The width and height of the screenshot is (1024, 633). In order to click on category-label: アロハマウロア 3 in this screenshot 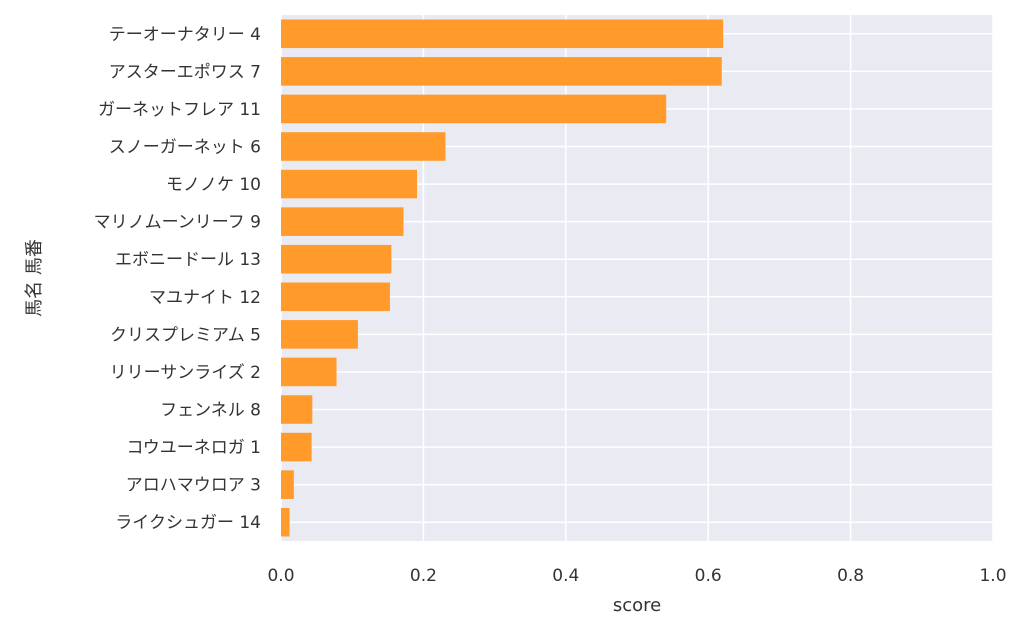, I will do `click(193, 486)`.